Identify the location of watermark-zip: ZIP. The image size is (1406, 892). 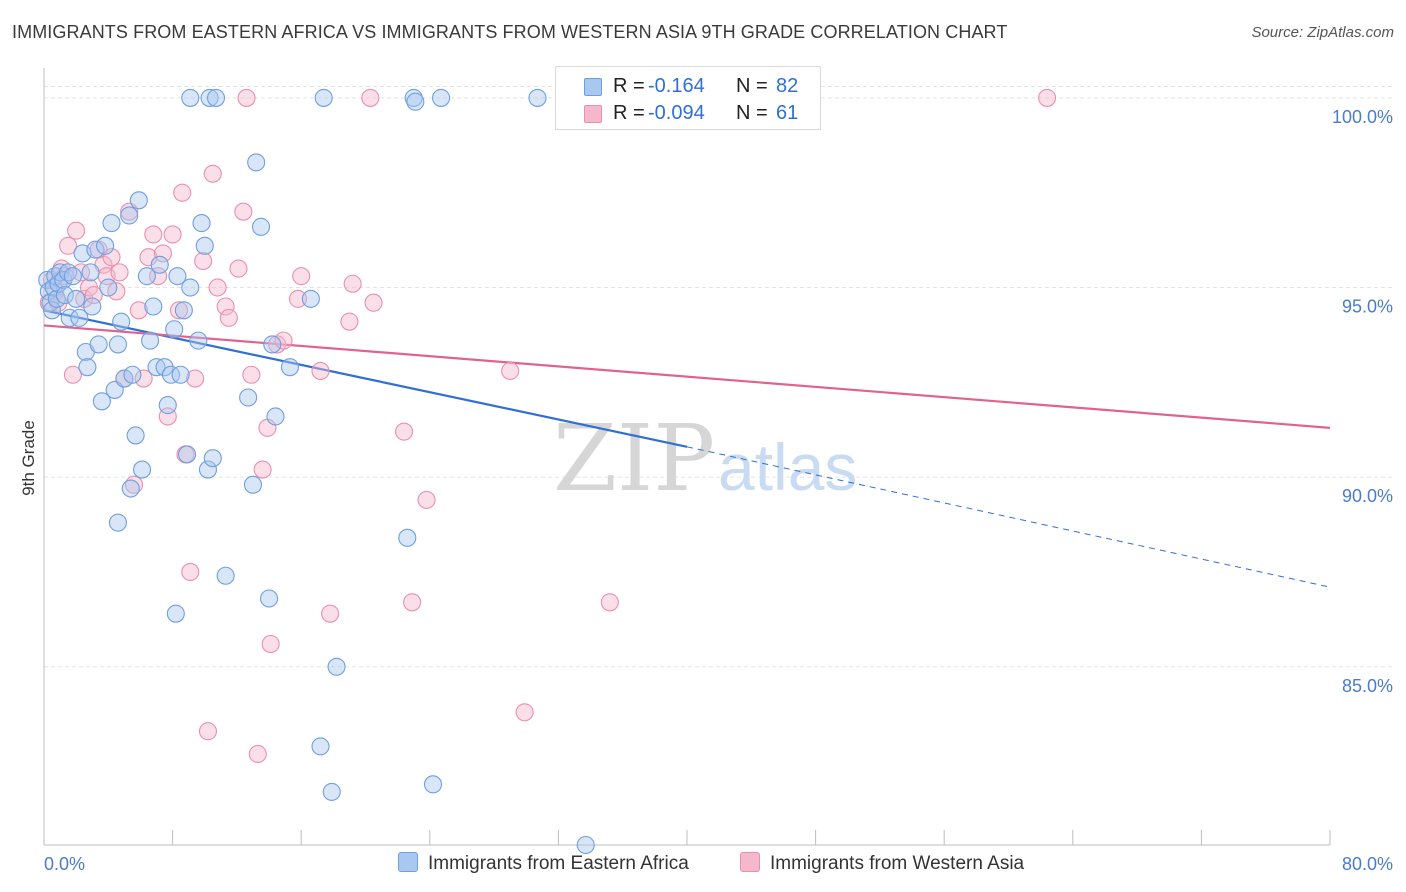
(634, 458).